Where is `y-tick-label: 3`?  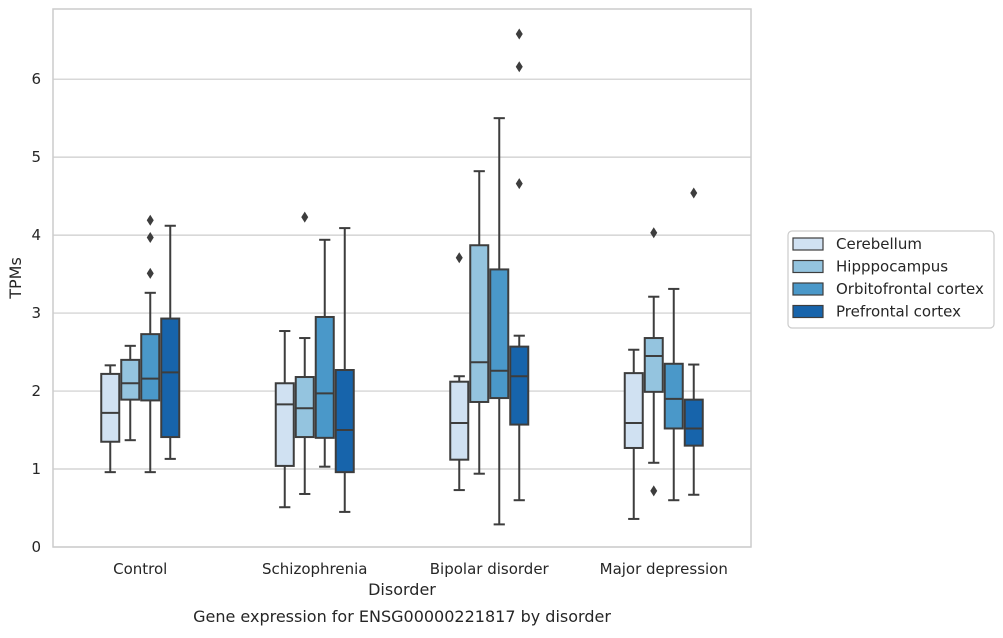
y-tick-label: 3 is located at coordinates (36, 313).